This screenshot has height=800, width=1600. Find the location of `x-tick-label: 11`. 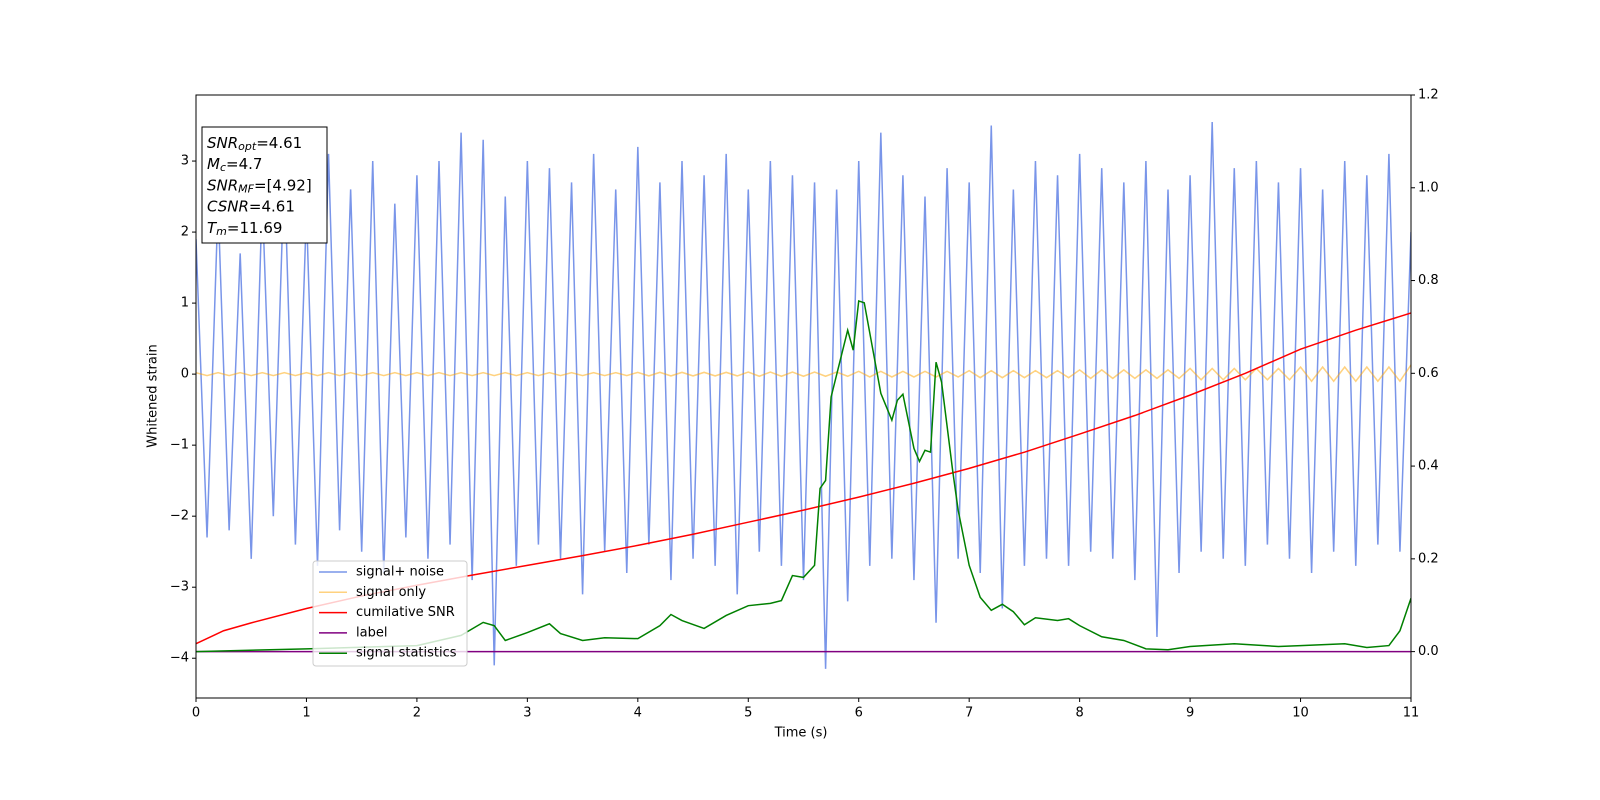

x-tick-label: 11 is located at coordinates (1411, 713).